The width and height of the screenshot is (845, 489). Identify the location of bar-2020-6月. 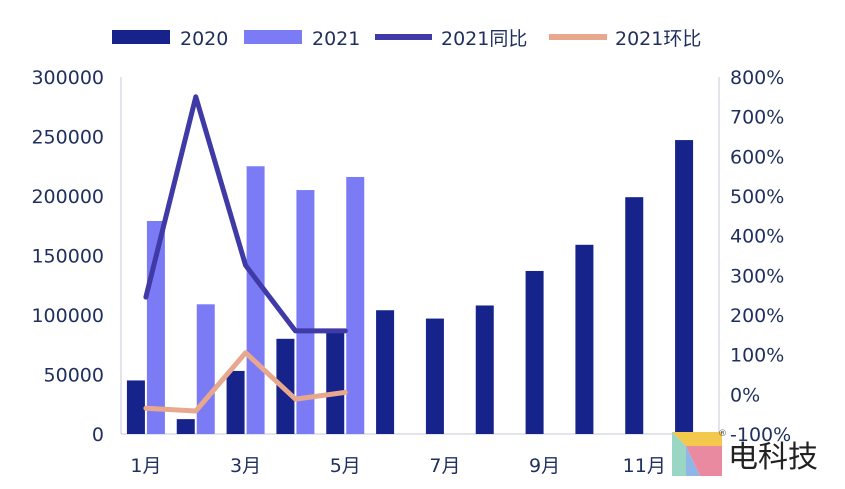
(385, 372).